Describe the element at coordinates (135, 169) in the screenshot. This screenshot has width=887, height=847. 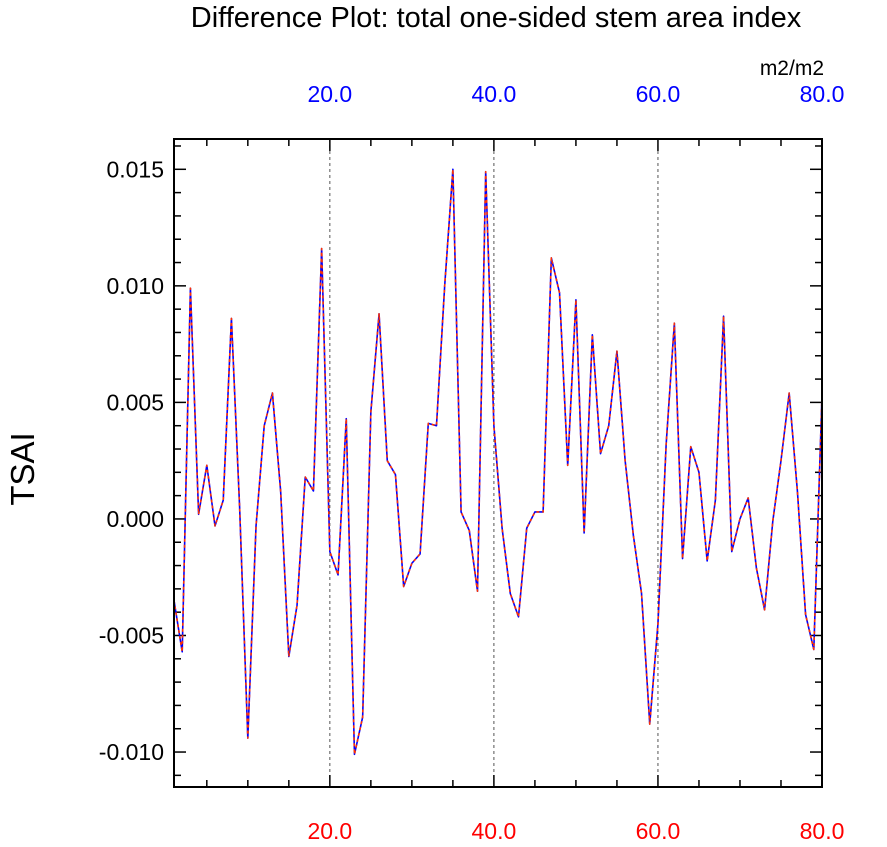
I see `y-tick-label: 0.015` at that location.